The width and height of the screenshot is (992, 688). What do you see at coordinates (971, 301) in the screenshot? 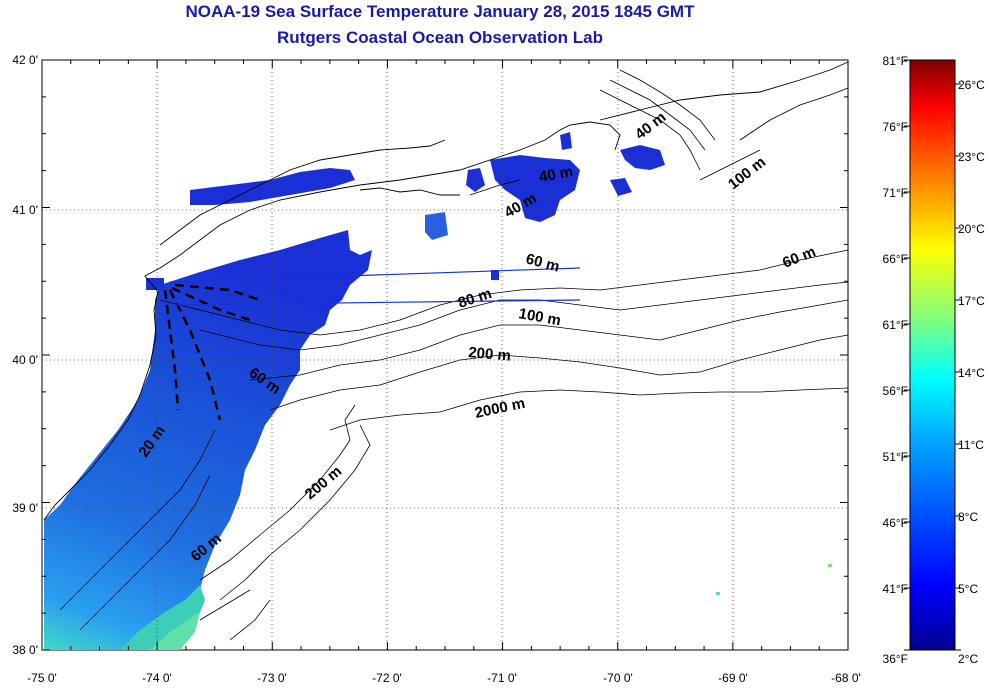
I see `colorbar-celsius-label: 17°C` at bounding box center [971, 301].